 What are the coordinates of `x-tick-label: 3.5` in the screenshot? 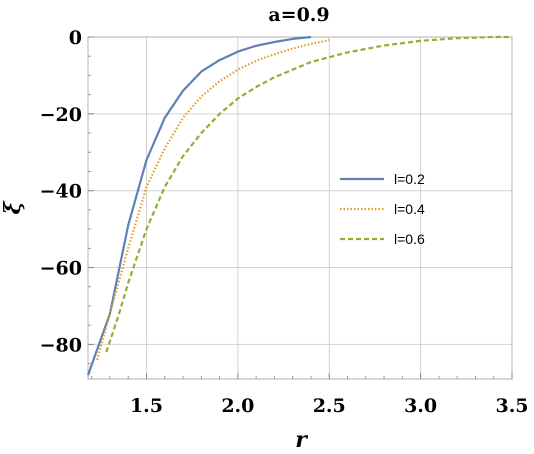 It's located at (511, 406).